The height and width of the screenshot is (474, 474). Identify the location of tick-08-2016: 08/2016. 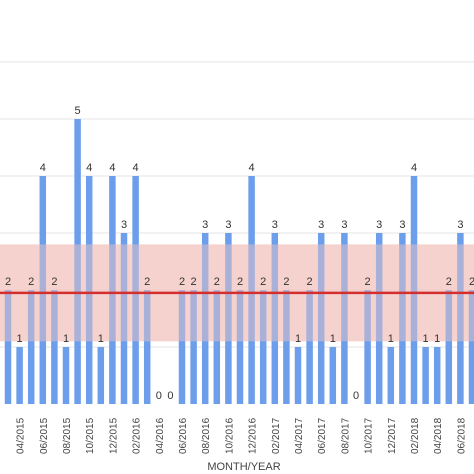
(206, 435).